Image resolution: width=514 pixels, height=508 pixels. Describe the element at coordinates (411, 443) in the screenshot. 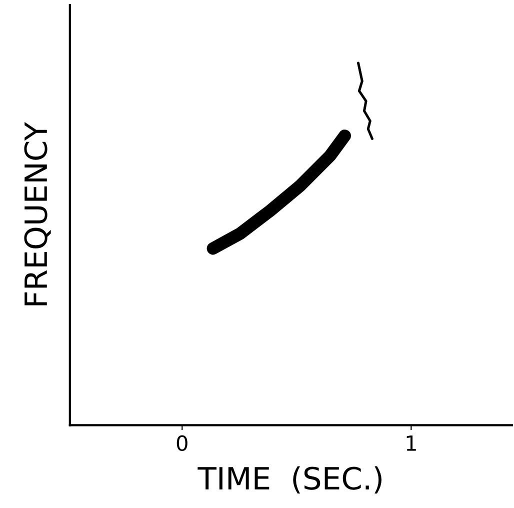

I see `x-tick-label: 1` at that location.